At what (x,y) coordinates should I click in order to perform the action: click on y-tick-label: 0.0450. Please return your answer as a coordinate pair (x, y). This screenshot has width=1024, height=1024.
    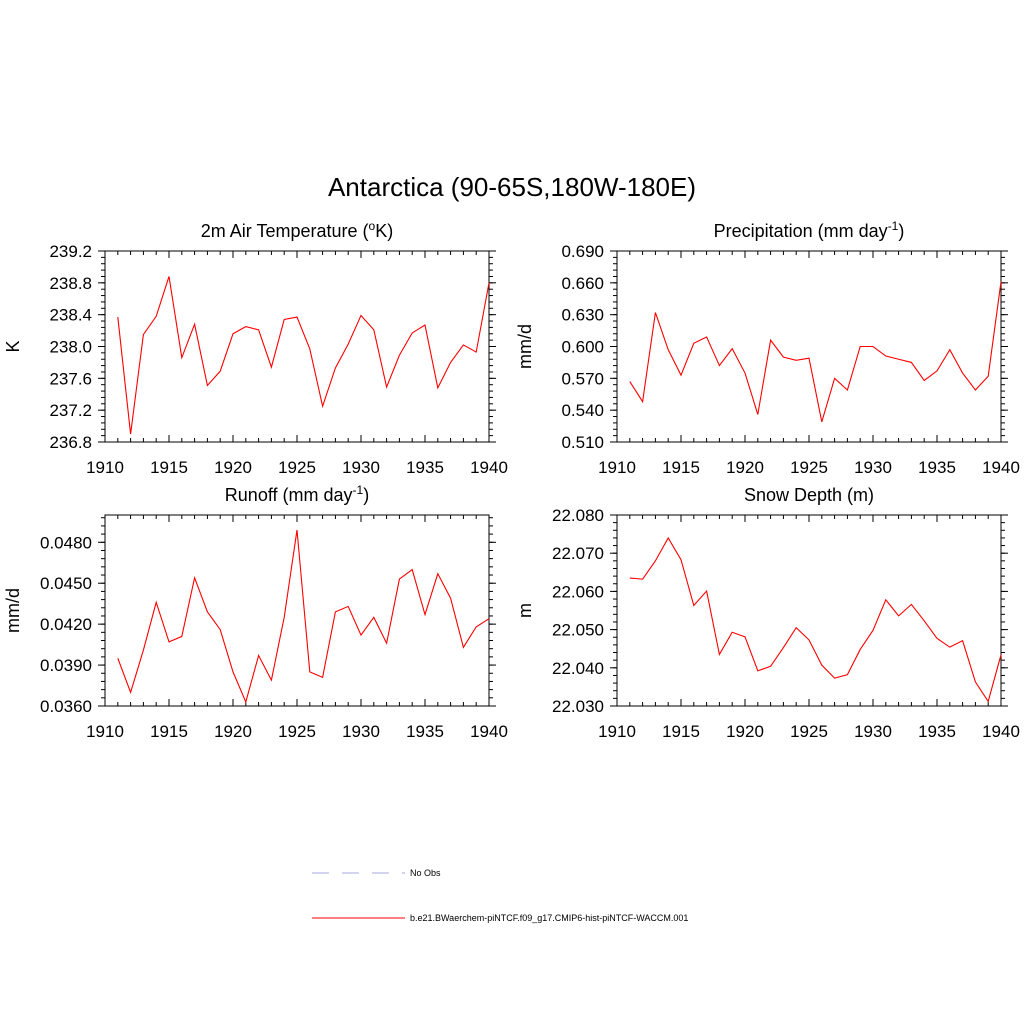
    Looking at the image, I should click on (66, 583).